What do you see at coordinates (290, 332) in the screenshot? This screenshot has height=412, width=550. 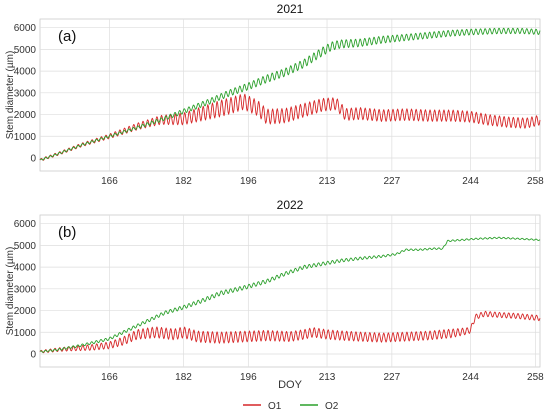 I see `series-line-o1` at bounding box center [290, 332].